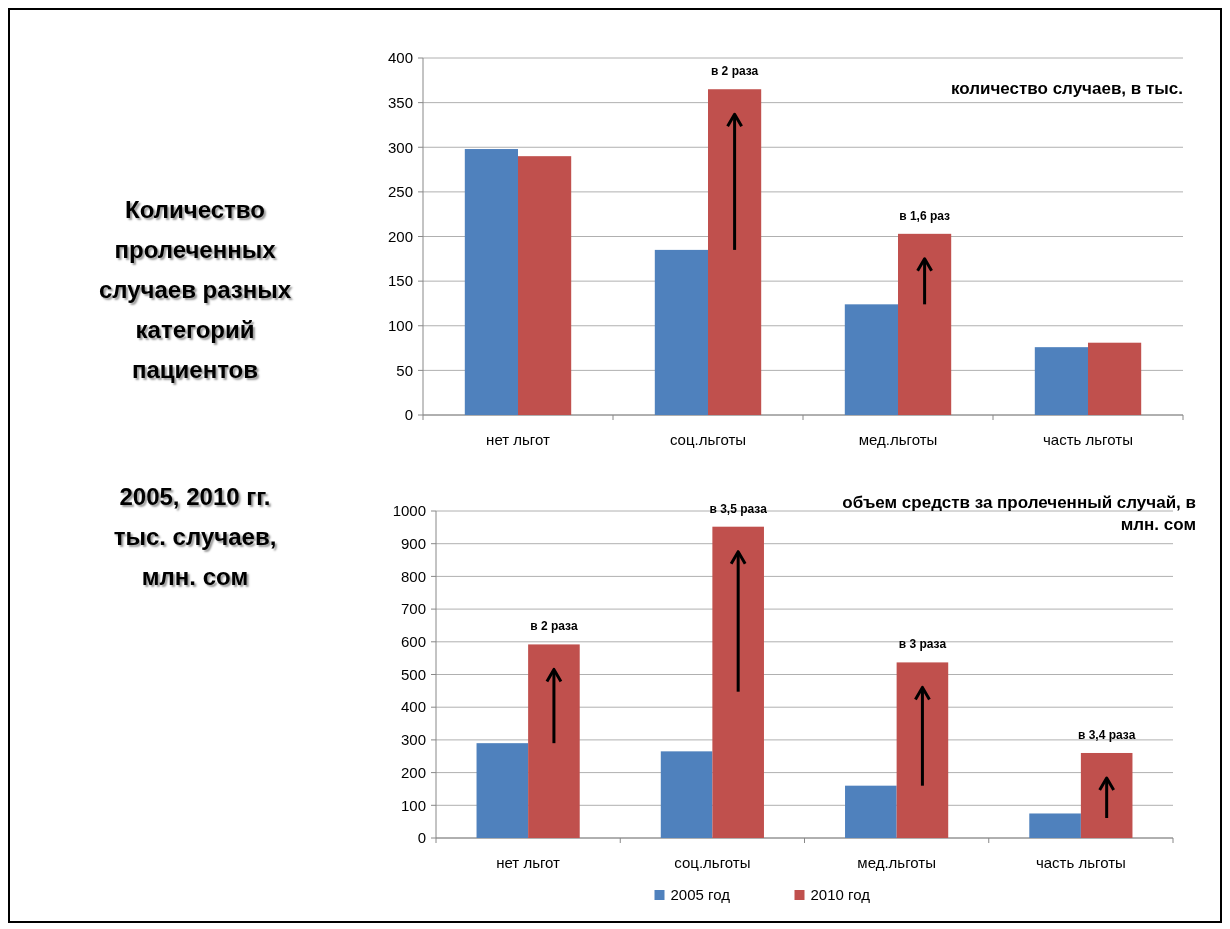 Image resolution: width=1230 pixels, height=929 pixels. What do you see at coordinates (1066, 88) in the screenshot?
I see `text: количество случаев, в тыс.` at bounding box center [1066, 88].